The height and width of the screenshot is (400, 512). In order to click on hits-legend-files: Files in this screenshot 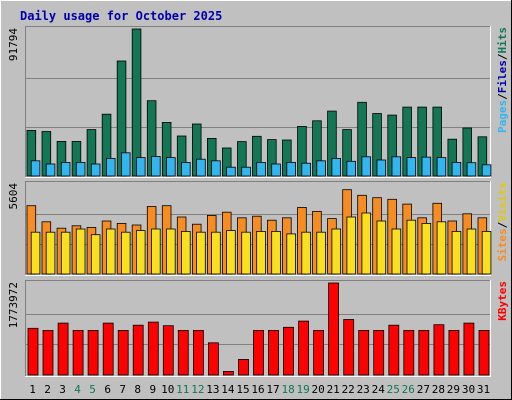, I will do `click(502, 76)`.